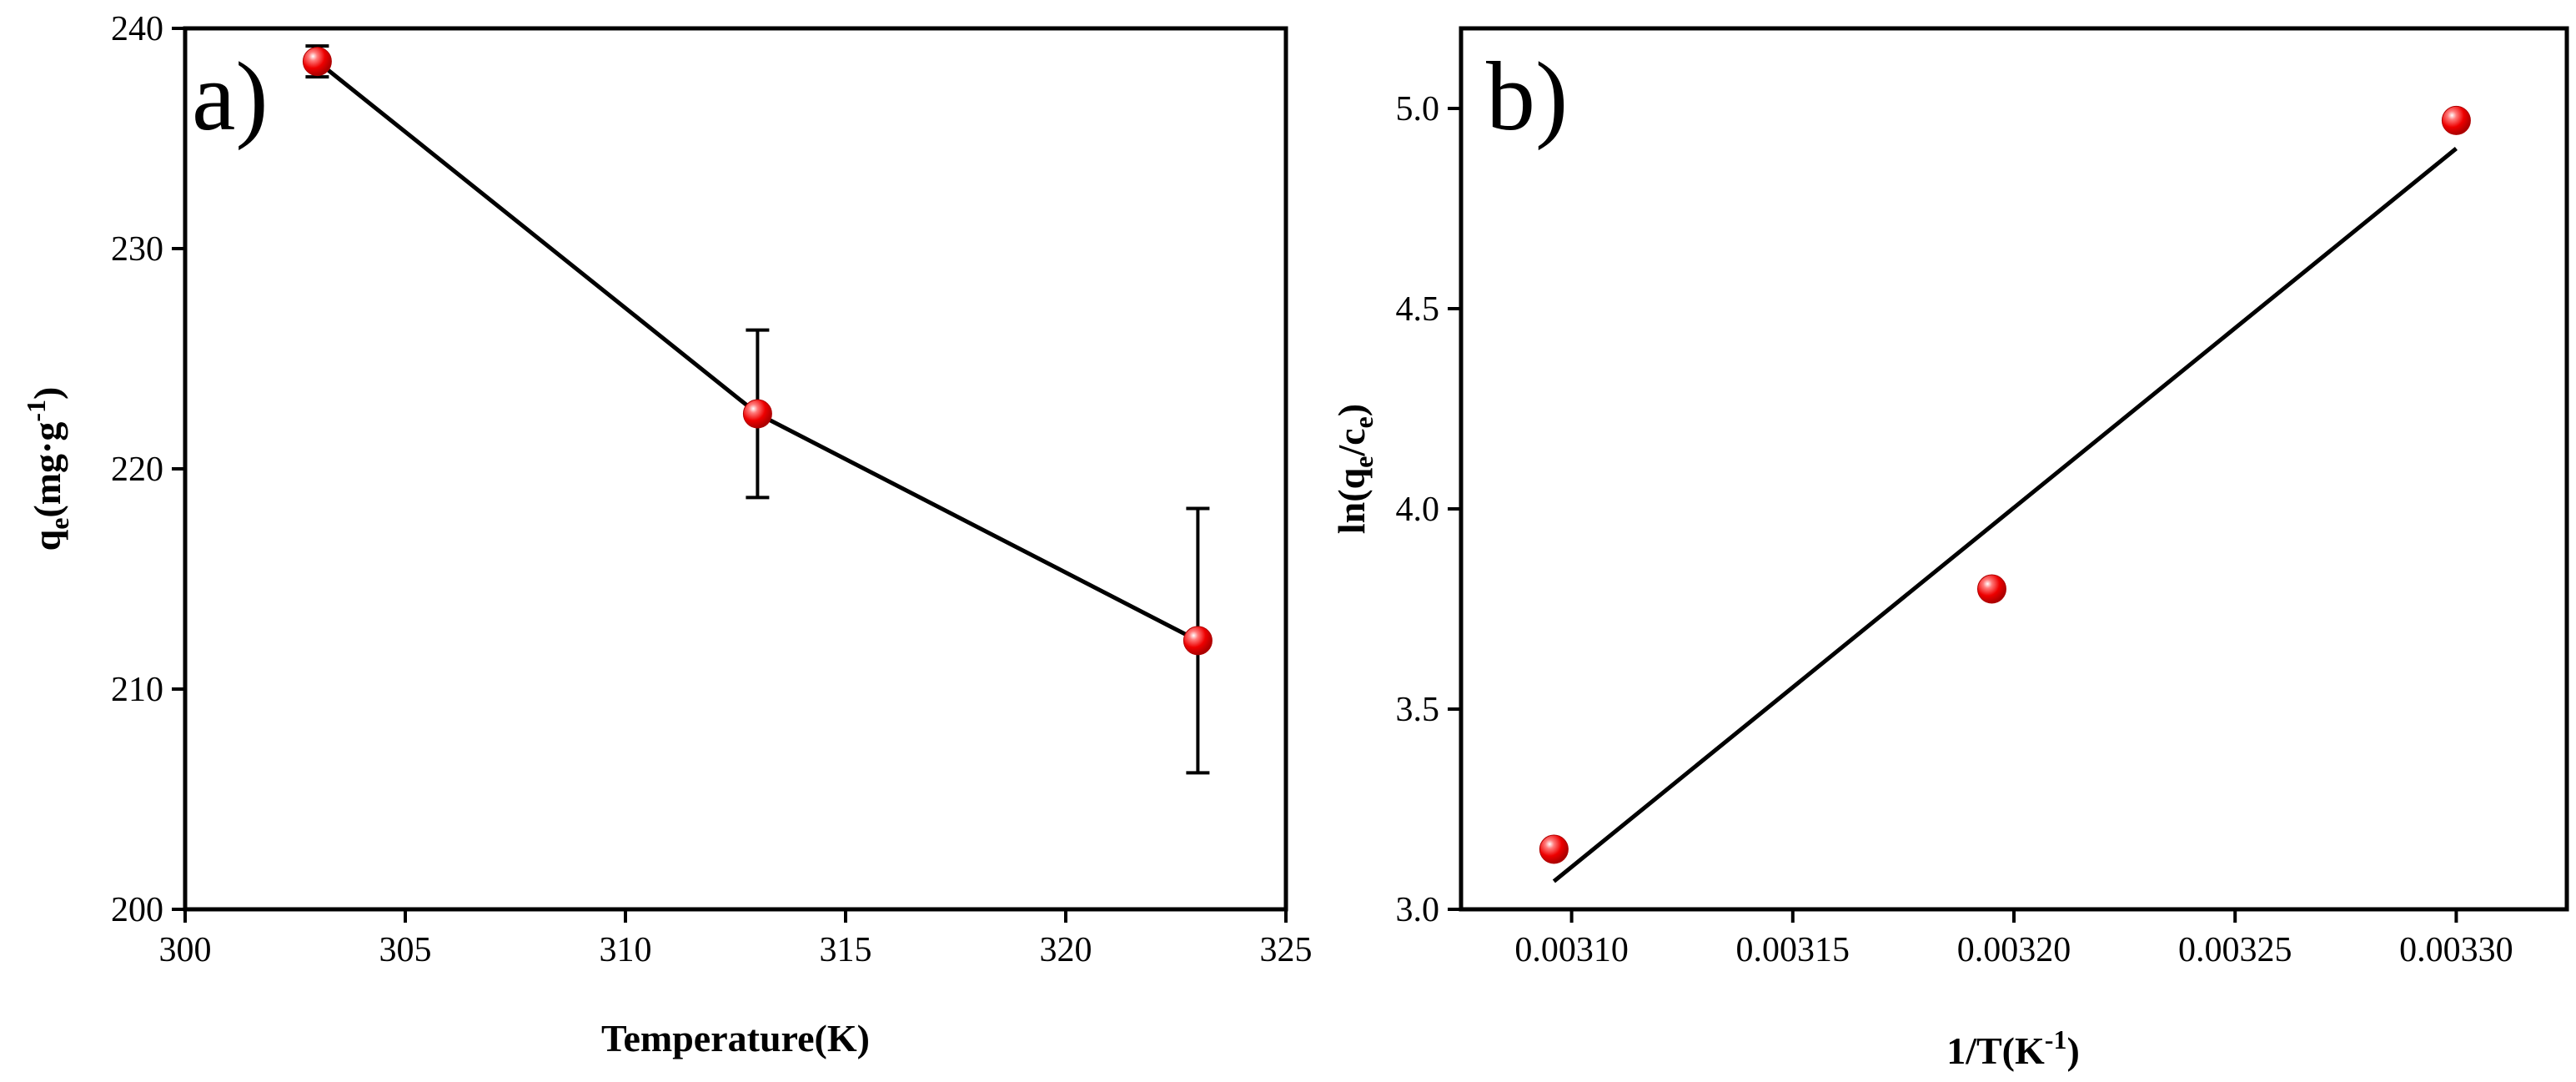  Describe the element at coordinates (405, 950) in the screenshot. I see `x-tick-label-a-1: 305` at that location.